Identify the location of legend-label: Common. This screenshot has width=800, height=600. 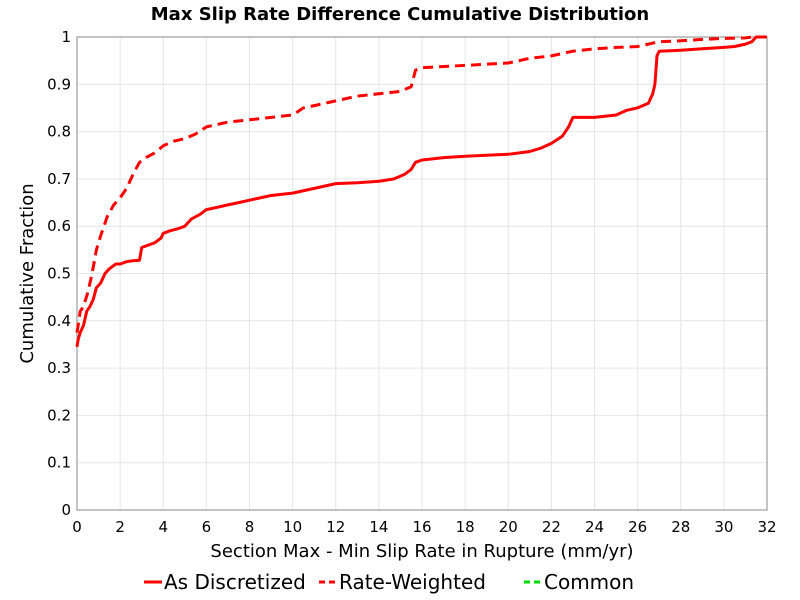
(589, 582).